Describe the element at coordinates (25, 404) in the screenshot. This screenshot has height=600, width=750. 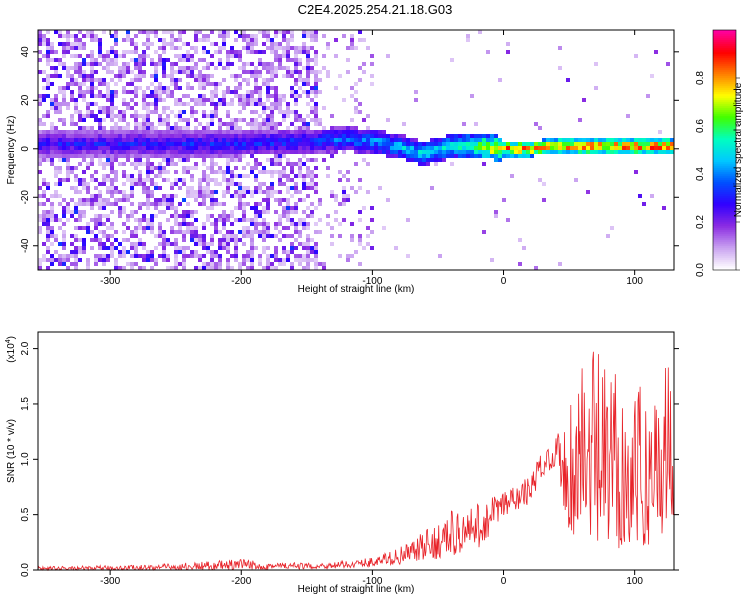
I see `snr-y-tick-label: 1.5` at that location.